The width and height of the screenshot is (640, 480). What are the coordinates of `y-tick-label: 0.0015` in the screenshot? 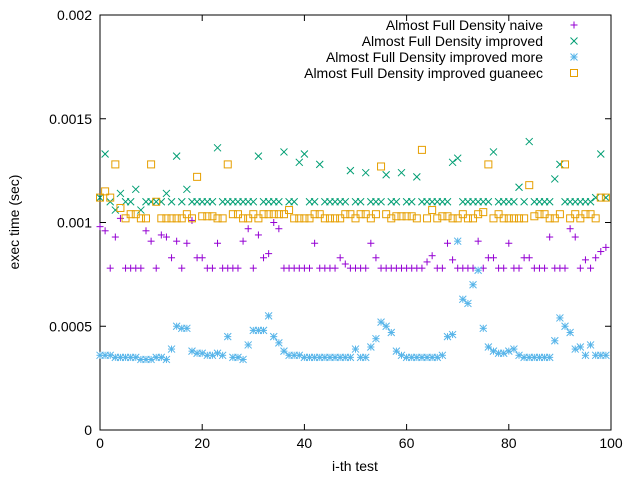 It's located at (70, 119).